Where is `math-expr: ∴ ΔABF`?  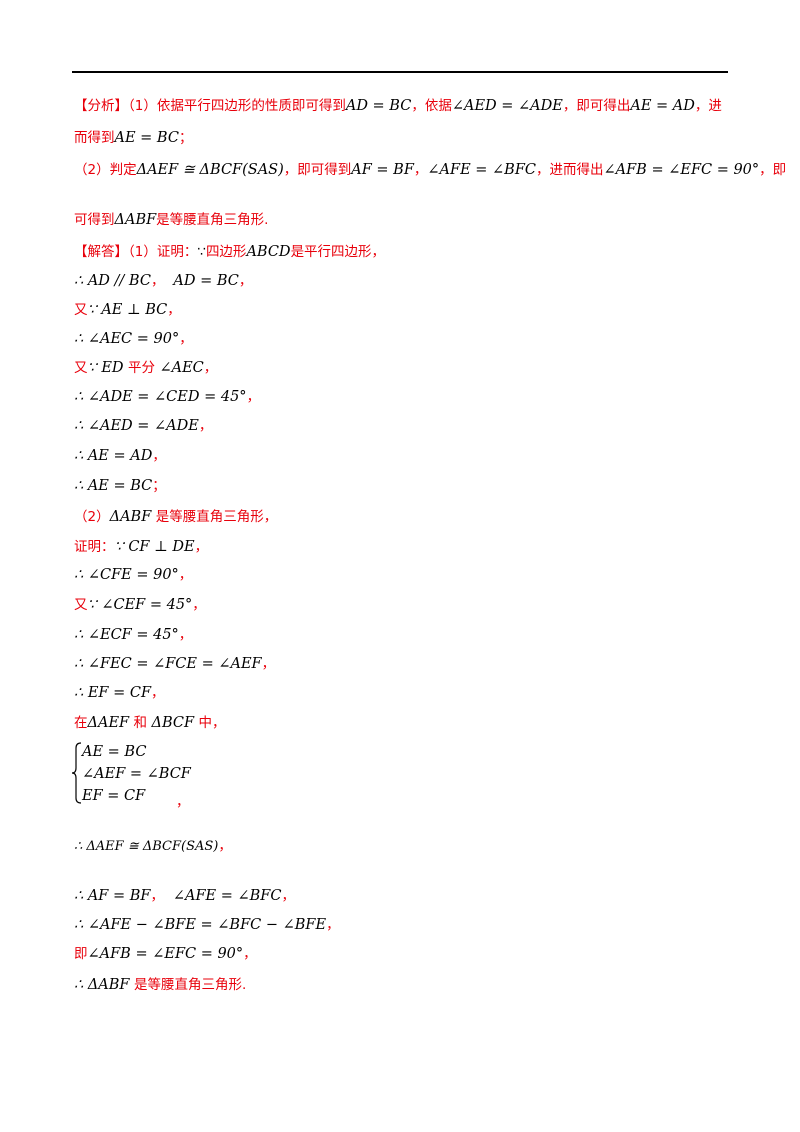
math-expr: ∴ ΔABF is located at coordinates (102, 985).